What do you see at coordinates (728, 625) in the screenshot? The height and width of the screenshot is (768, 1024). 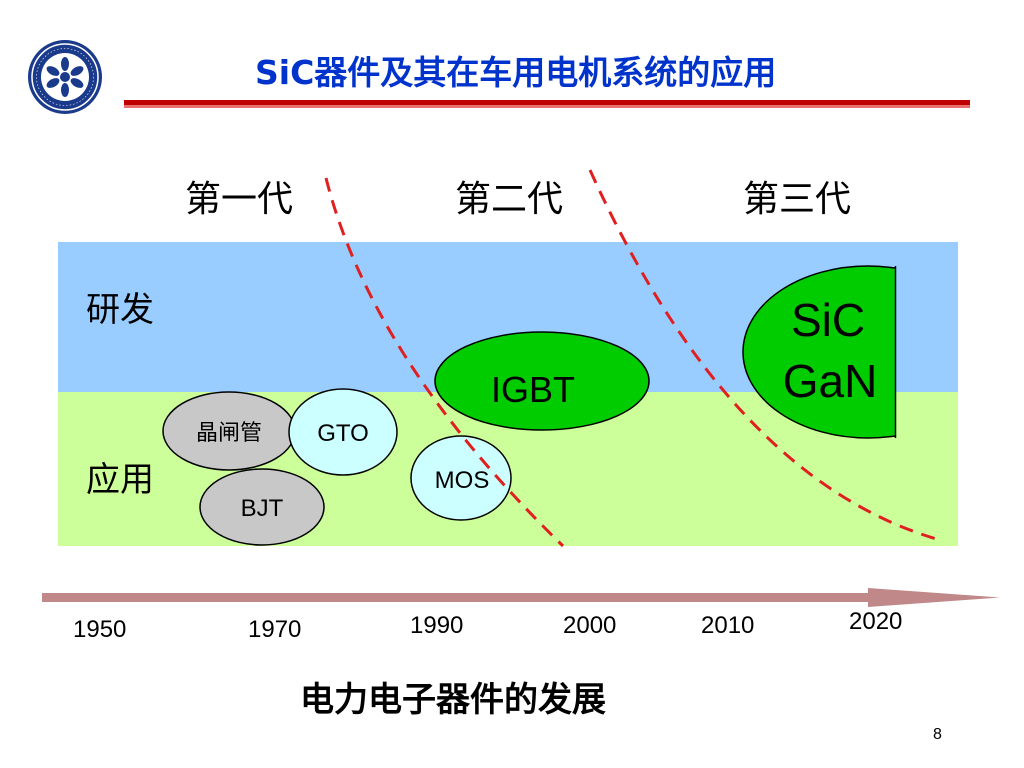 I see `year-label: 2010` at bounding box center [728, 625].